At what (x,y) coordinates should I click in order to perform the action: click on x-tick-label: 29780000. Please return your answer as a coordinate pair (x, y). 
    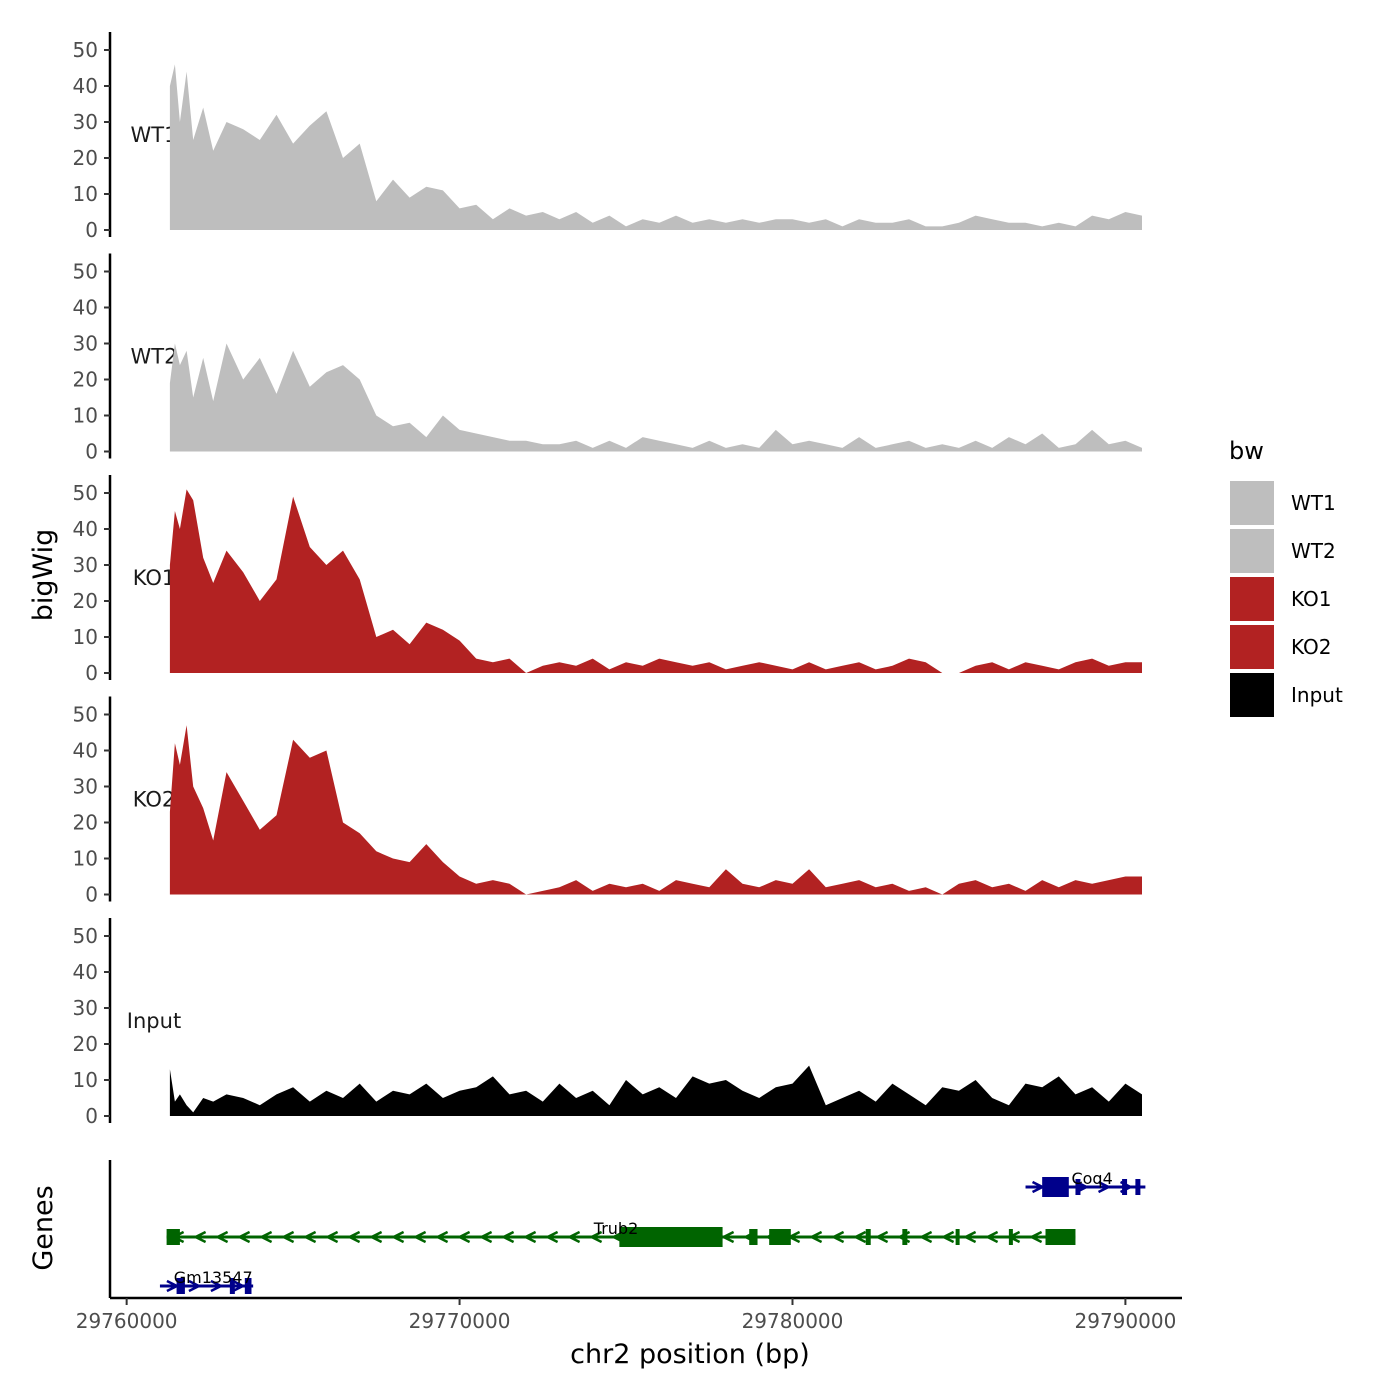
    Looking at the image, I should click on (793, 1321).